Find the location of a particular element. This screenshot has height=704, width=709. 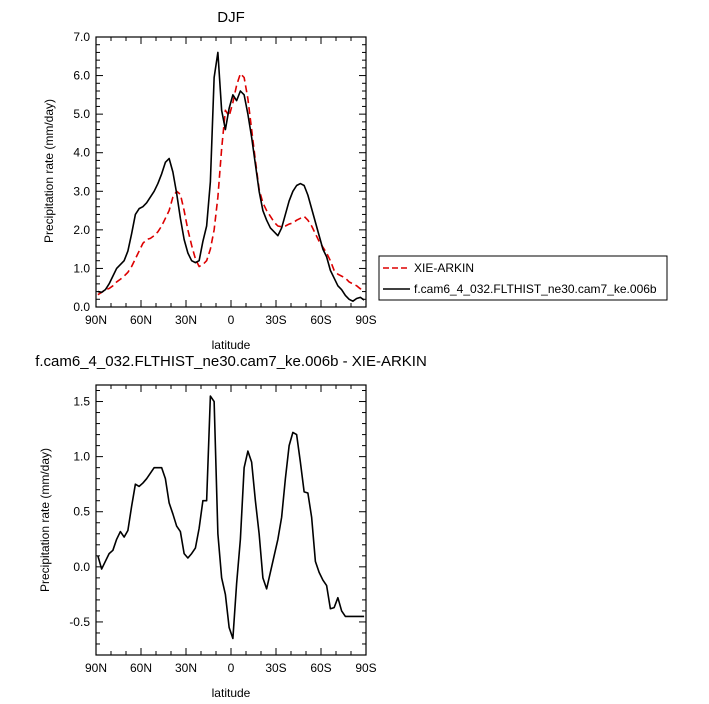

bottom-xlabel: latitude is located at coordinates (231, 693).